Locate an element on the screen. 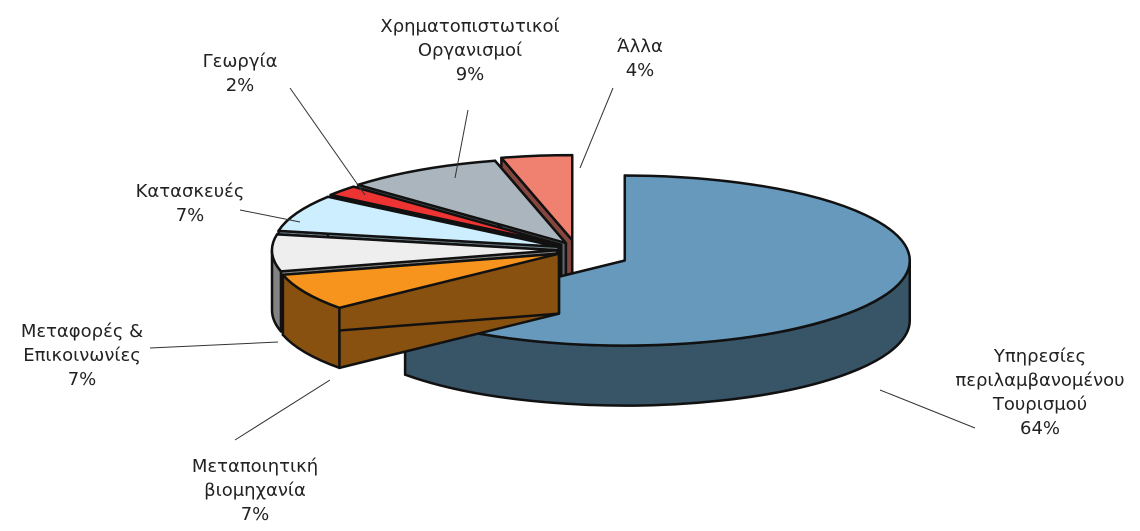  slice-label: Υπηρεσίες περιλαμβανομένου Τουρισμού 64% is located at coordinates (1039, 393).